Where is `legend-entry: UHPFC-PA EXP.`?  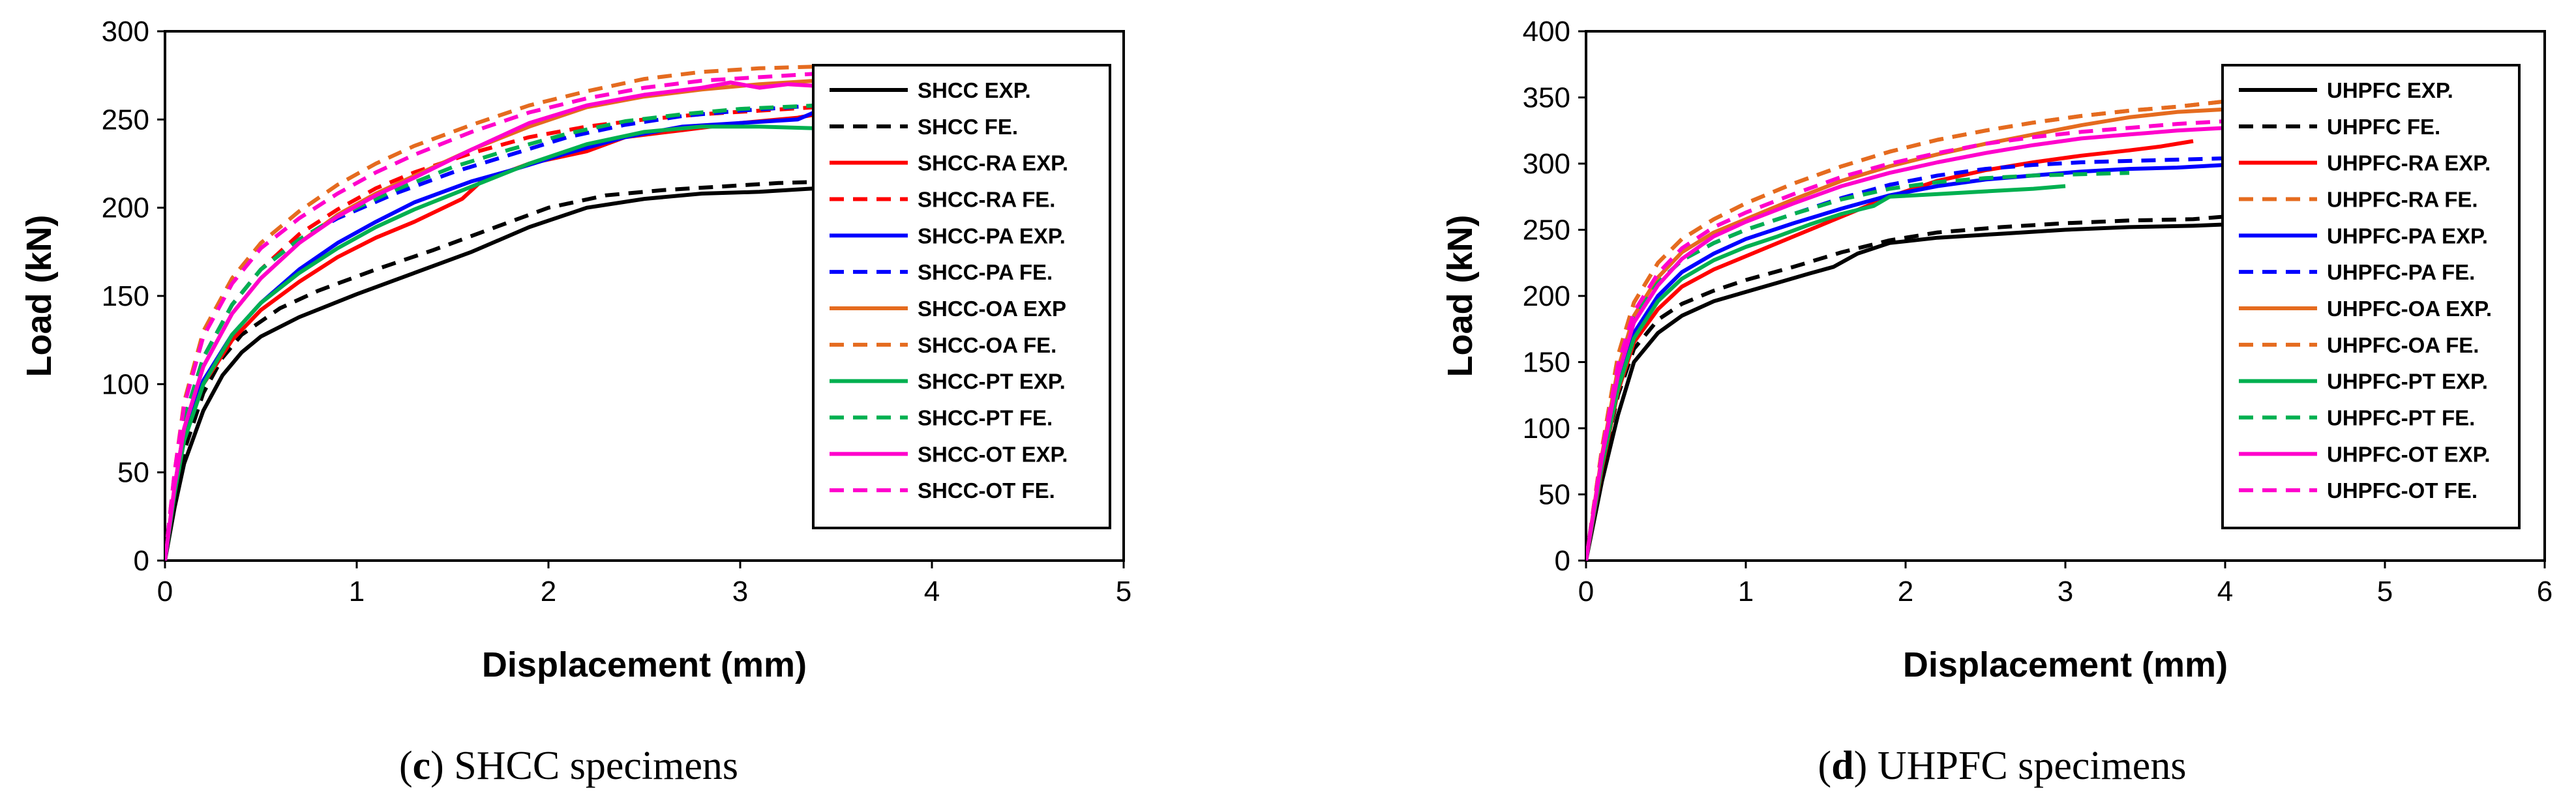 legend-entry: UHPFC-PA EXP. is located at coordinates (2407, 236).